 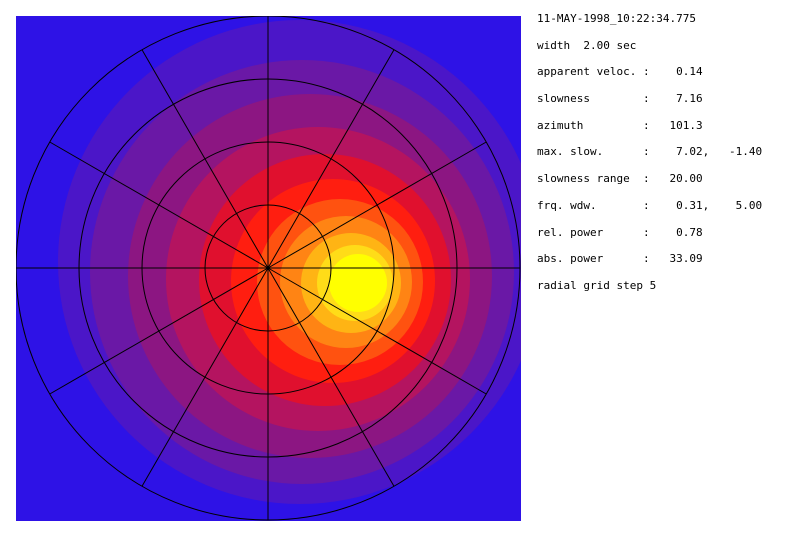 What do you see at coordinates (597, 285) in the screenshot?
I see `parameter-line: radial grid step 5` at bounding box center [597, 285].